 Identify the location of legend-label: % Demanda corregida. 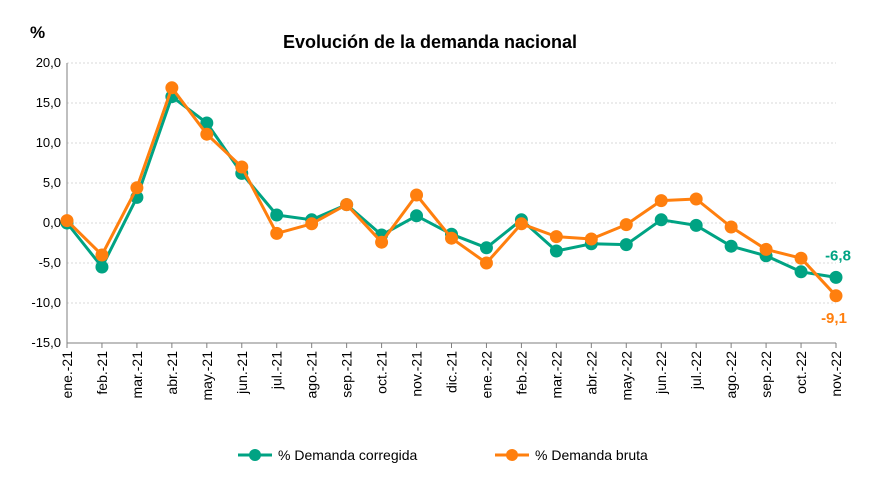
(348, 455).